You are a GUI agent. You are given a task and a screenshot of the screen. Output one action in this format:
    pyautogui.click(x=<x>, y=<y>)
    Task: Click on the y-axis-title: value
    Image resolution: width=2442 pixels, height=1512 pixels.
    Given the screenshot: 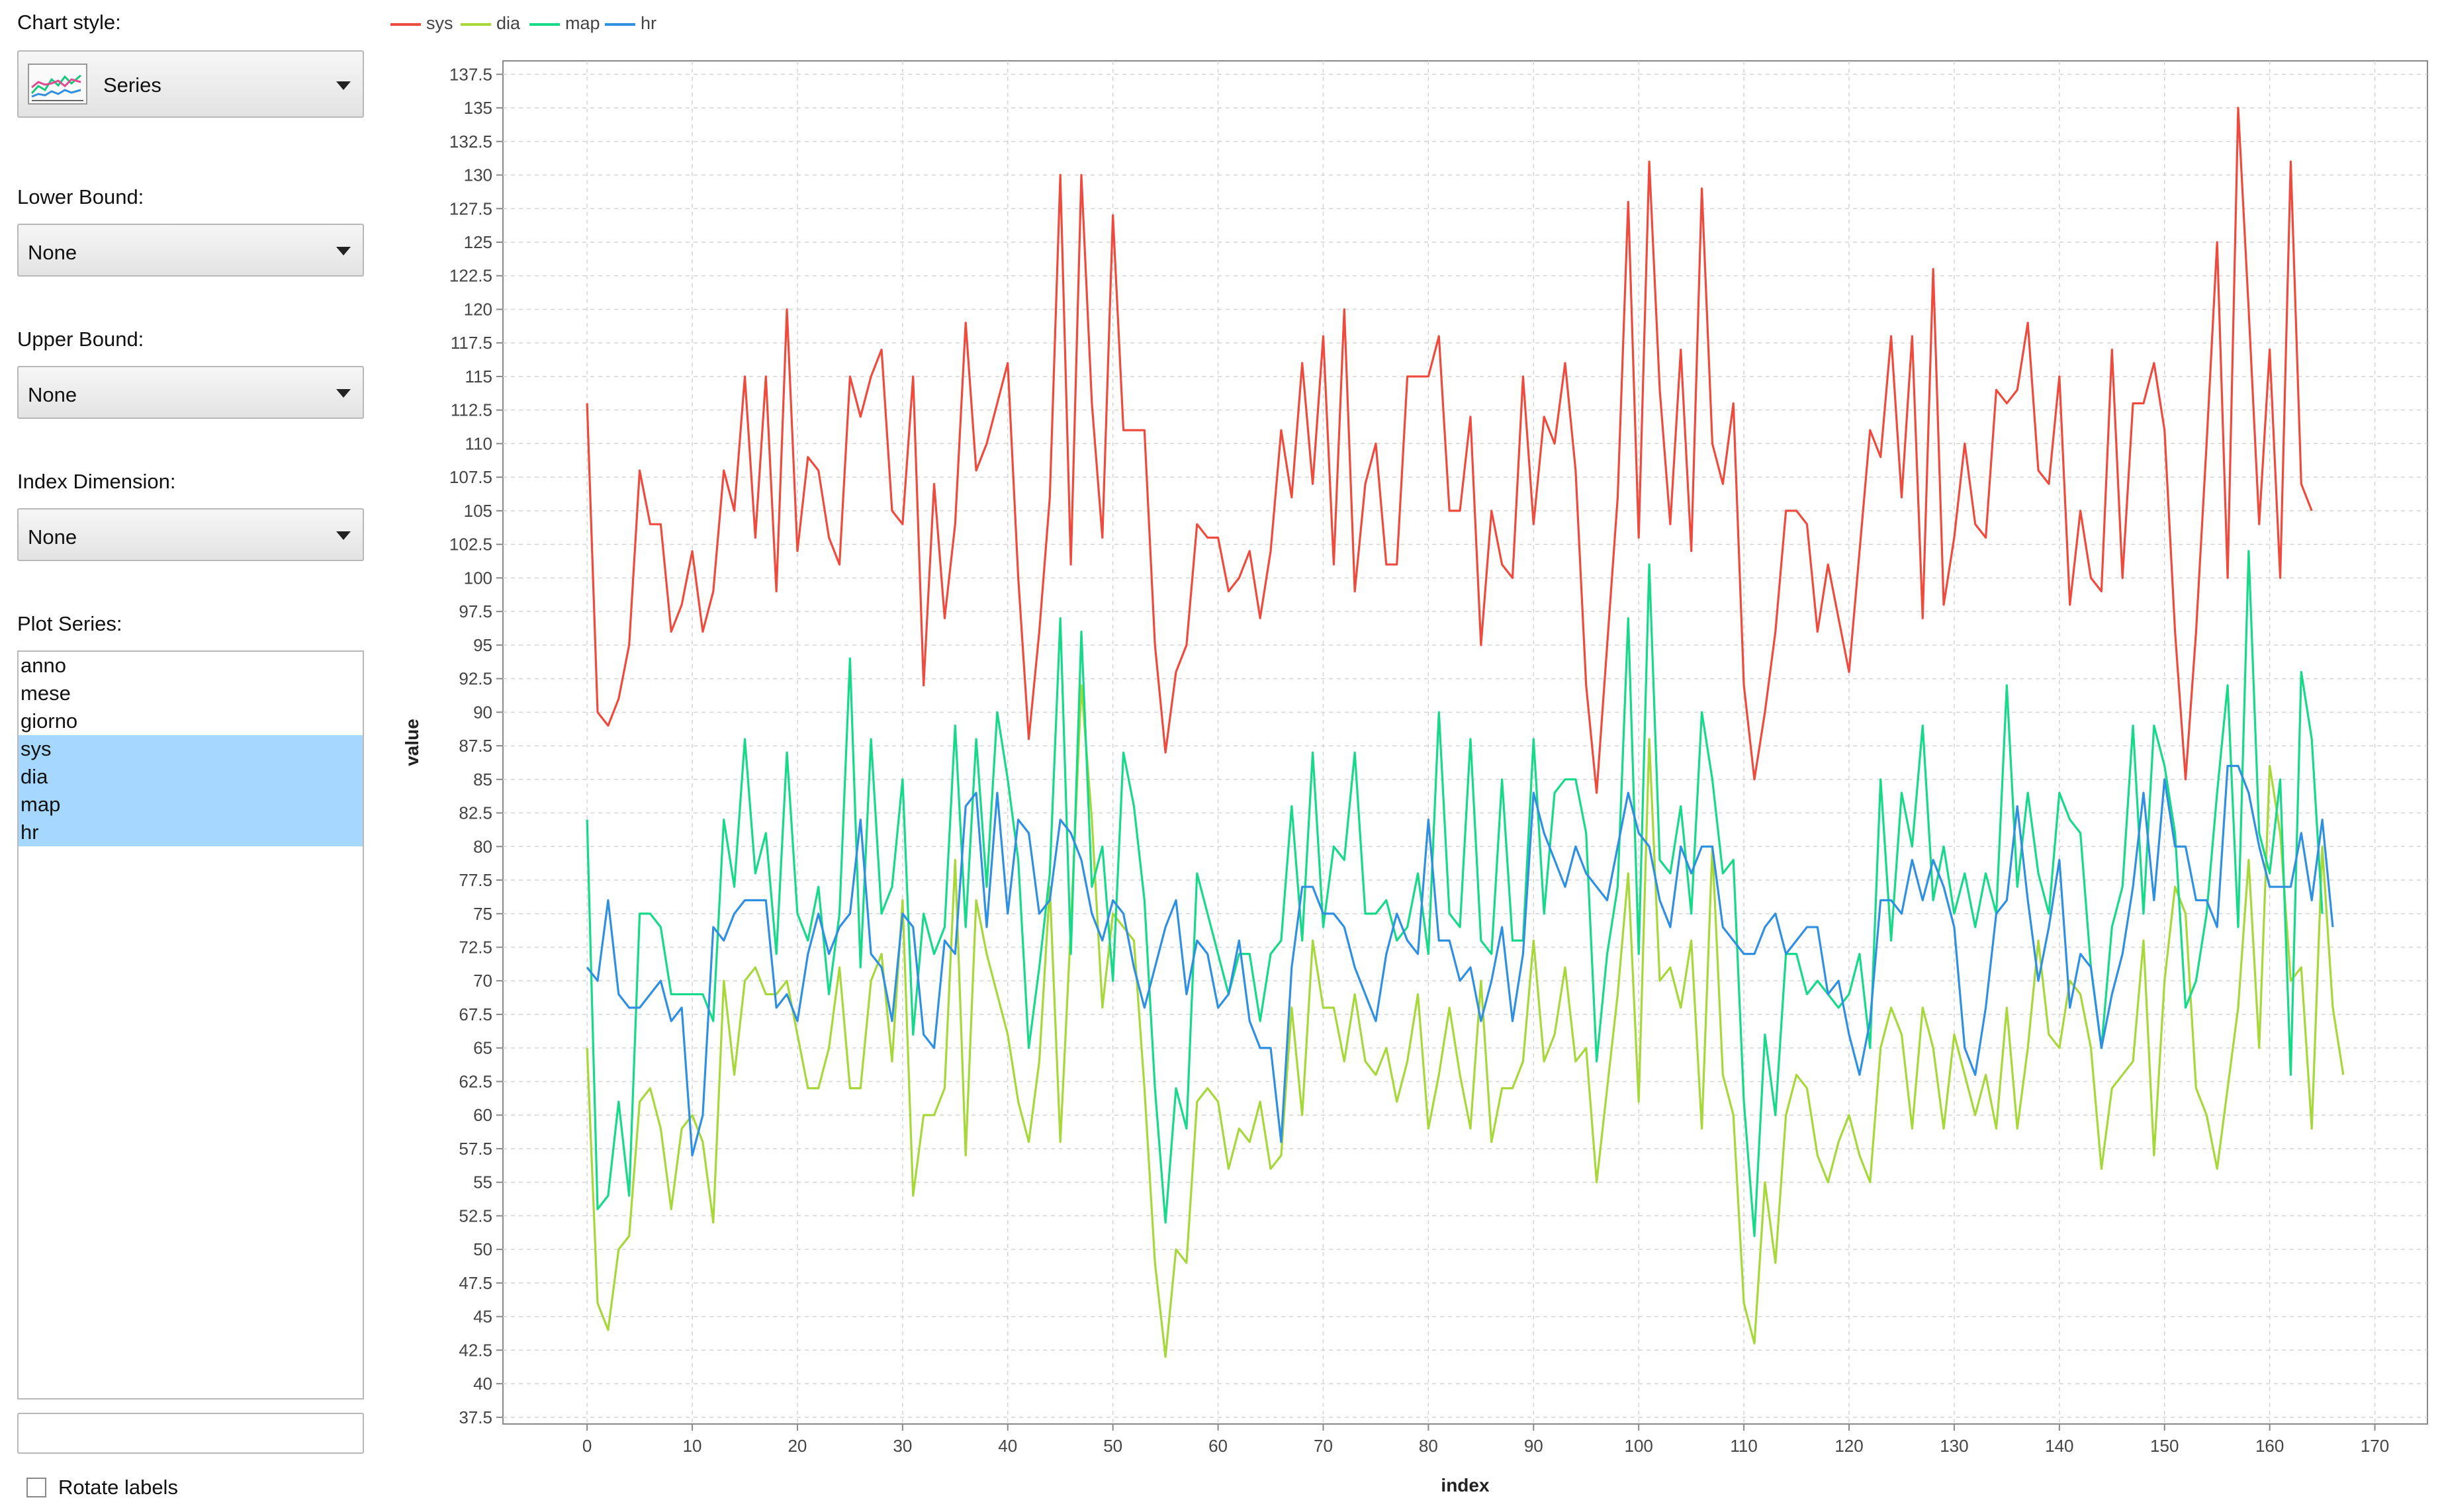 What is the action you would take?
    pyautogui.click(x=412, y=742)
    